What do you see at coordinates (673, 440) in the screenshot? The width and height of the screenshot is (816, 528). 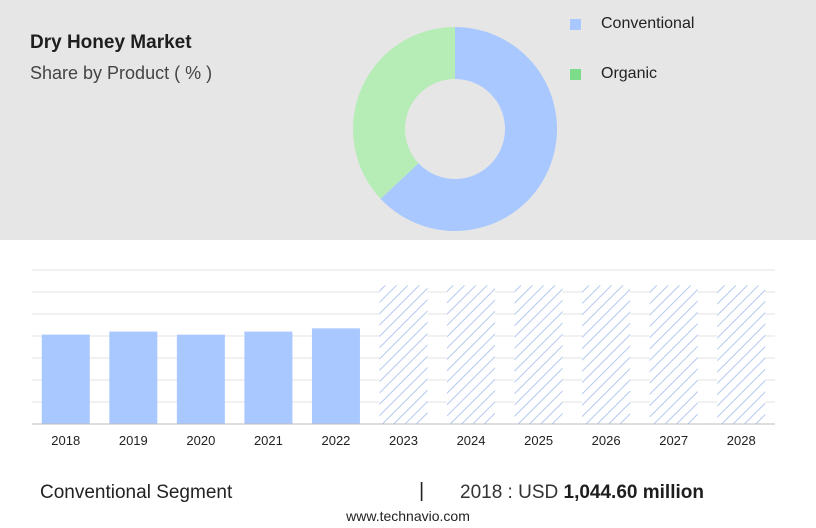 I see `x-tick-label: 2027` at bounding box center [673, 440].